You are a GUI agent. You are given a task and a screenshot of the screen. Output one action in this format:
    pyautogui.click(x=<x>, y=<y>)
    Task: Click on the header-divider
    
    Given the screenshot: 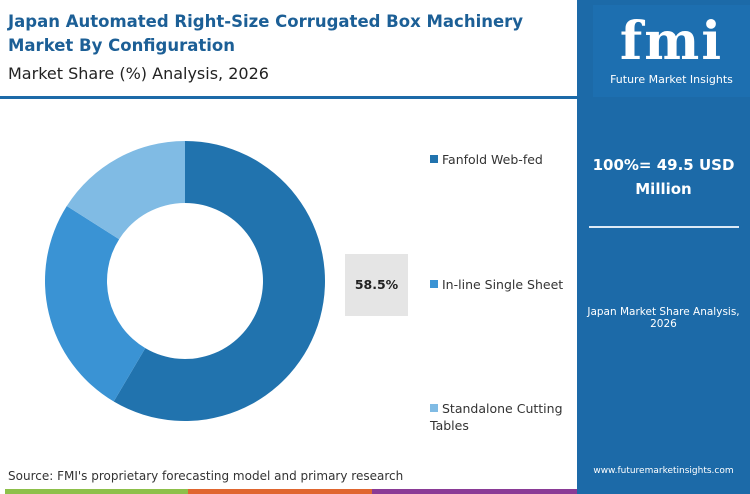 What is the action you would take?
    pyautogui.click(x=288, y=97)
    